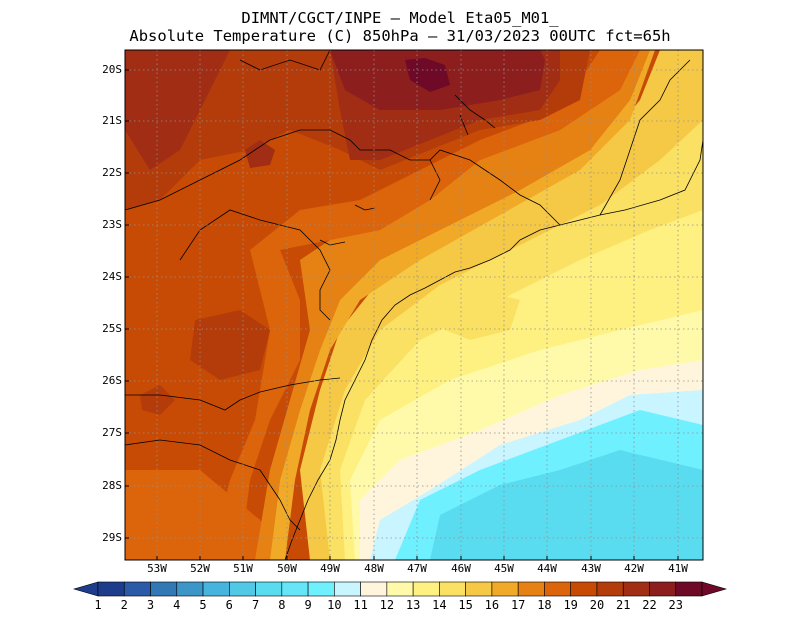 Image resolution: width=800 pixels, height=618 pixels. What do you see at coordinates (112, 172) in the screenshot?
I see `lat-label-22s: 22S` at bounding box center [112, 172].